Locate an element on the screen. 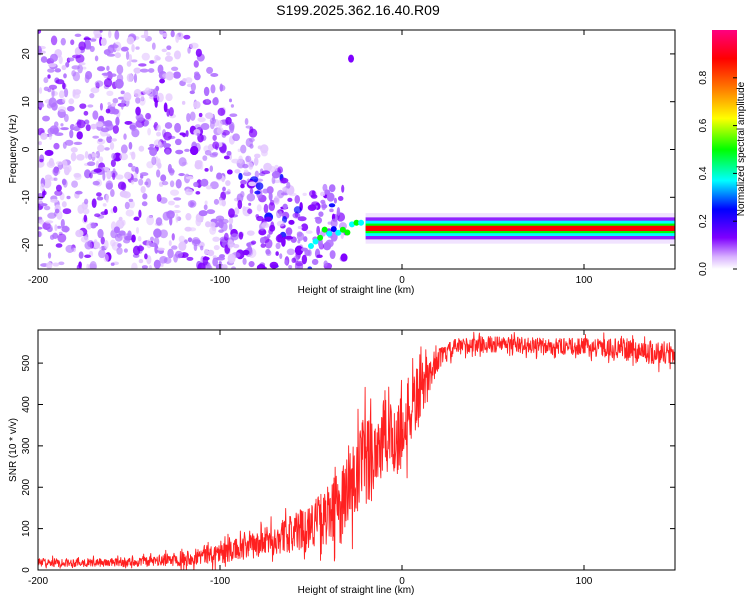 This screenshot has width=750, height=600. colorbar-label: Normalized spectral amplitude is located at coordinates (741, 148).